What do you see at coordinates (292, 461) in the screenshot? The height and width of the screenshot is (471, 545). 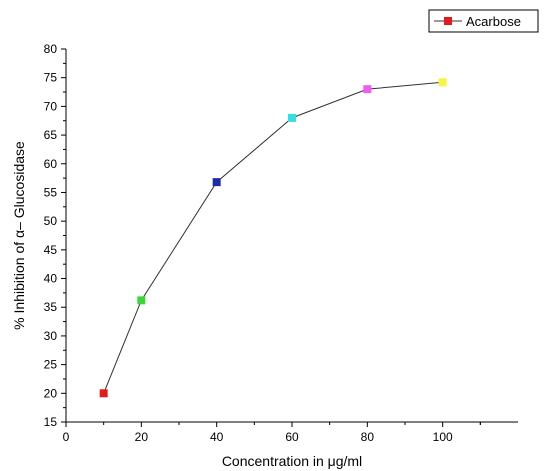 I see `x-axis-title: Concentration in μg/ml` at bounding box center [292, 461].